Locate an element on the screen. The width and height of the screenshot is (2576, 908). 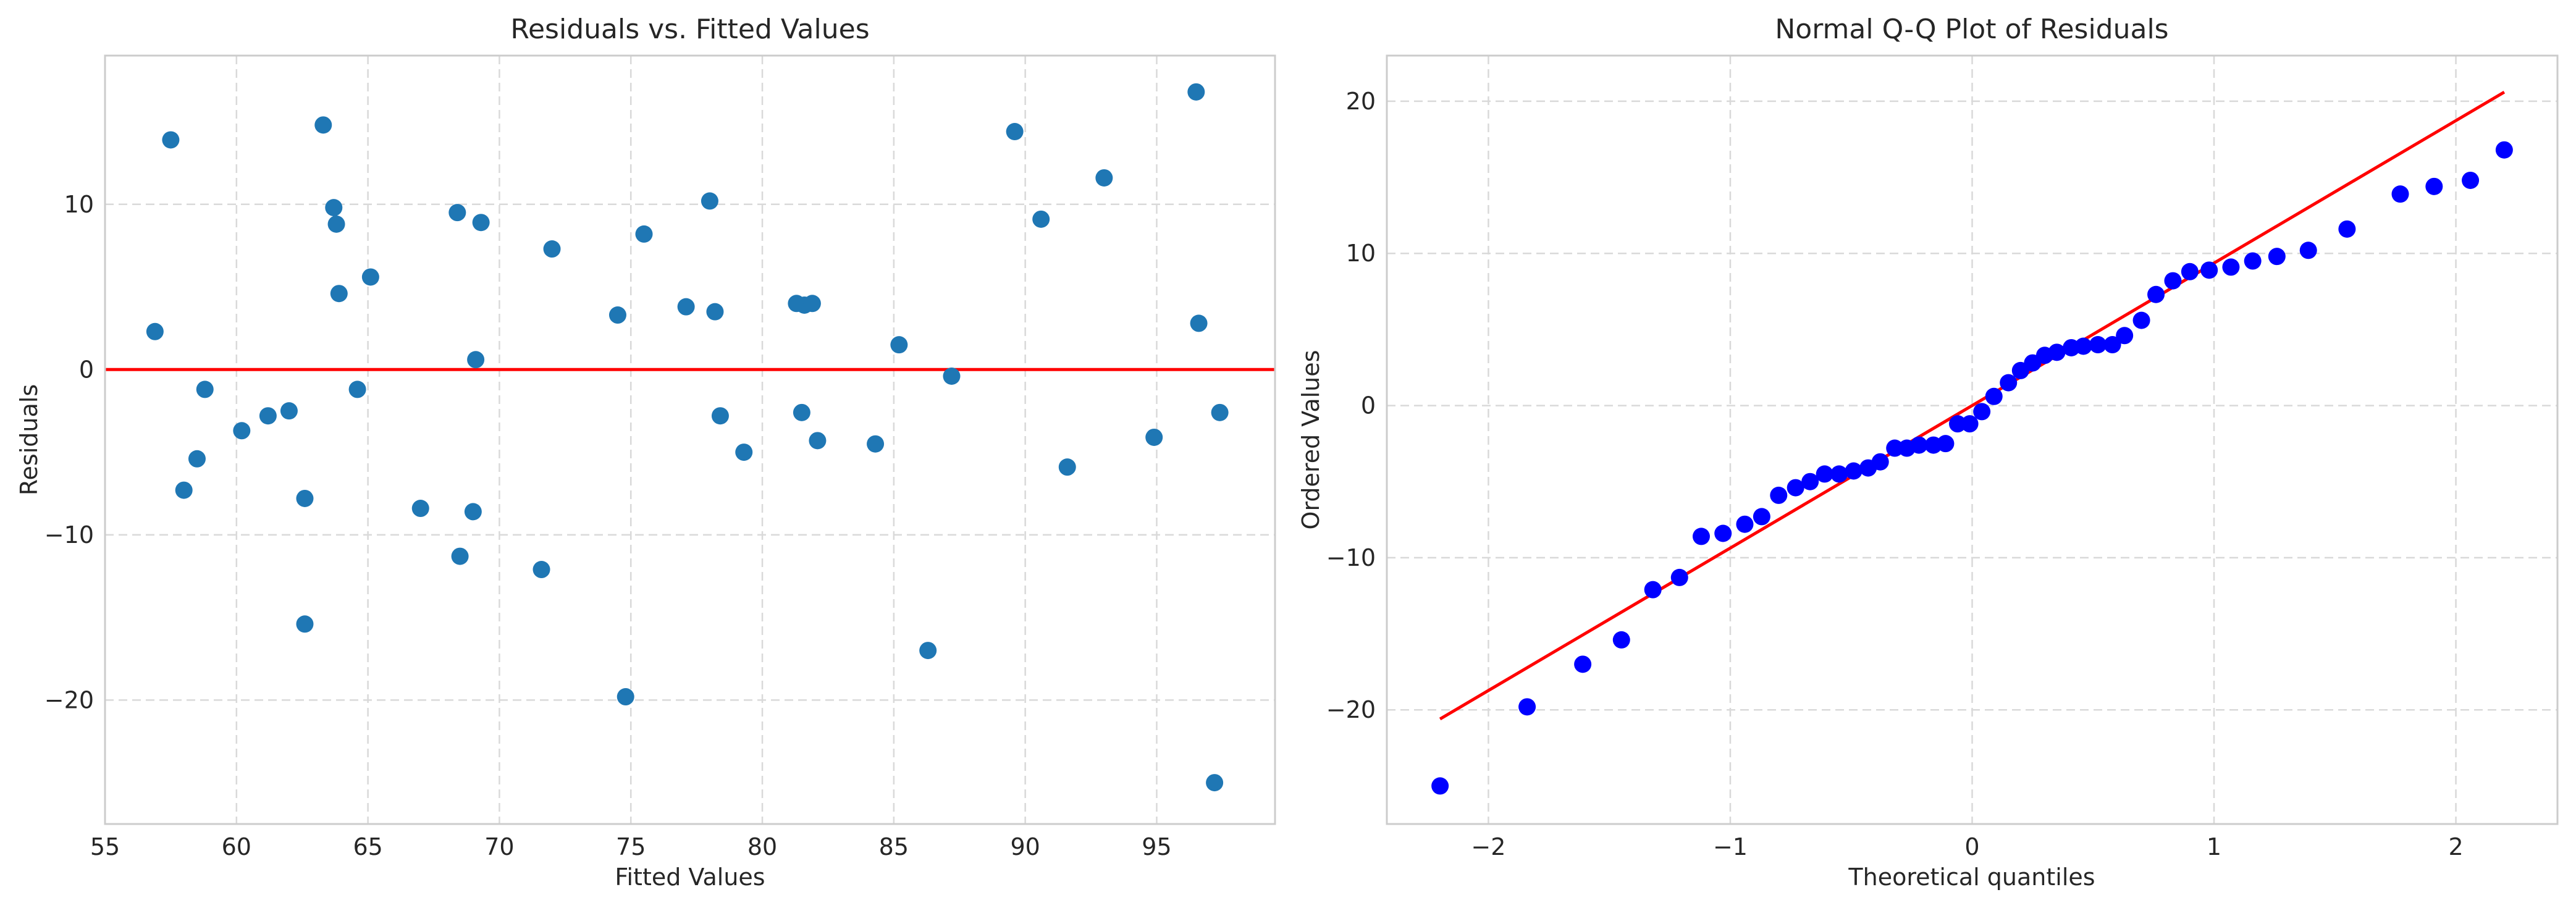
right-x-tick-label: 2 is located at coordinates (2455, 847).